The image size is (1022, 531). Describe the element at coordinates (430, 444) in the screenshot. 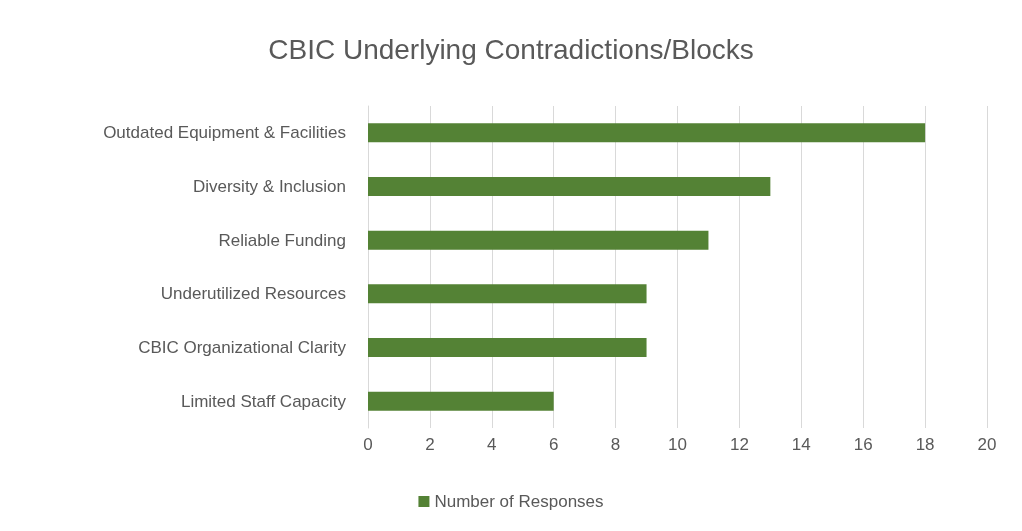

I see `x-tick-label: 2` at that location.